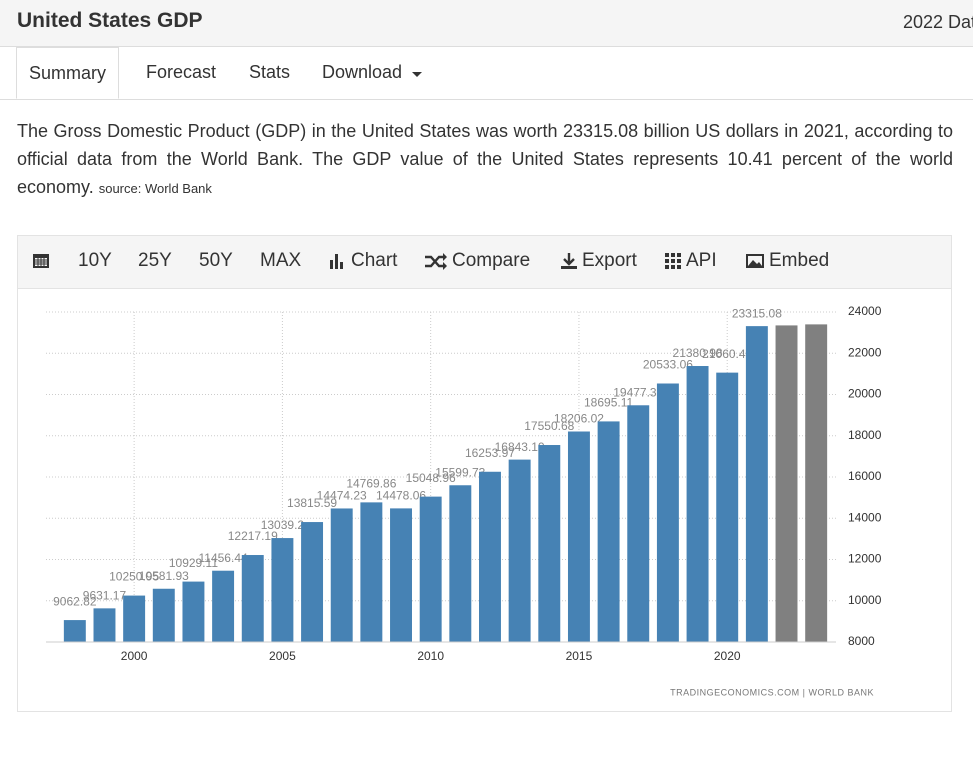  Describe the element at coordinates (486, 23) in the screenshot. I see `header: United States GDP 2022 Data` at that location.